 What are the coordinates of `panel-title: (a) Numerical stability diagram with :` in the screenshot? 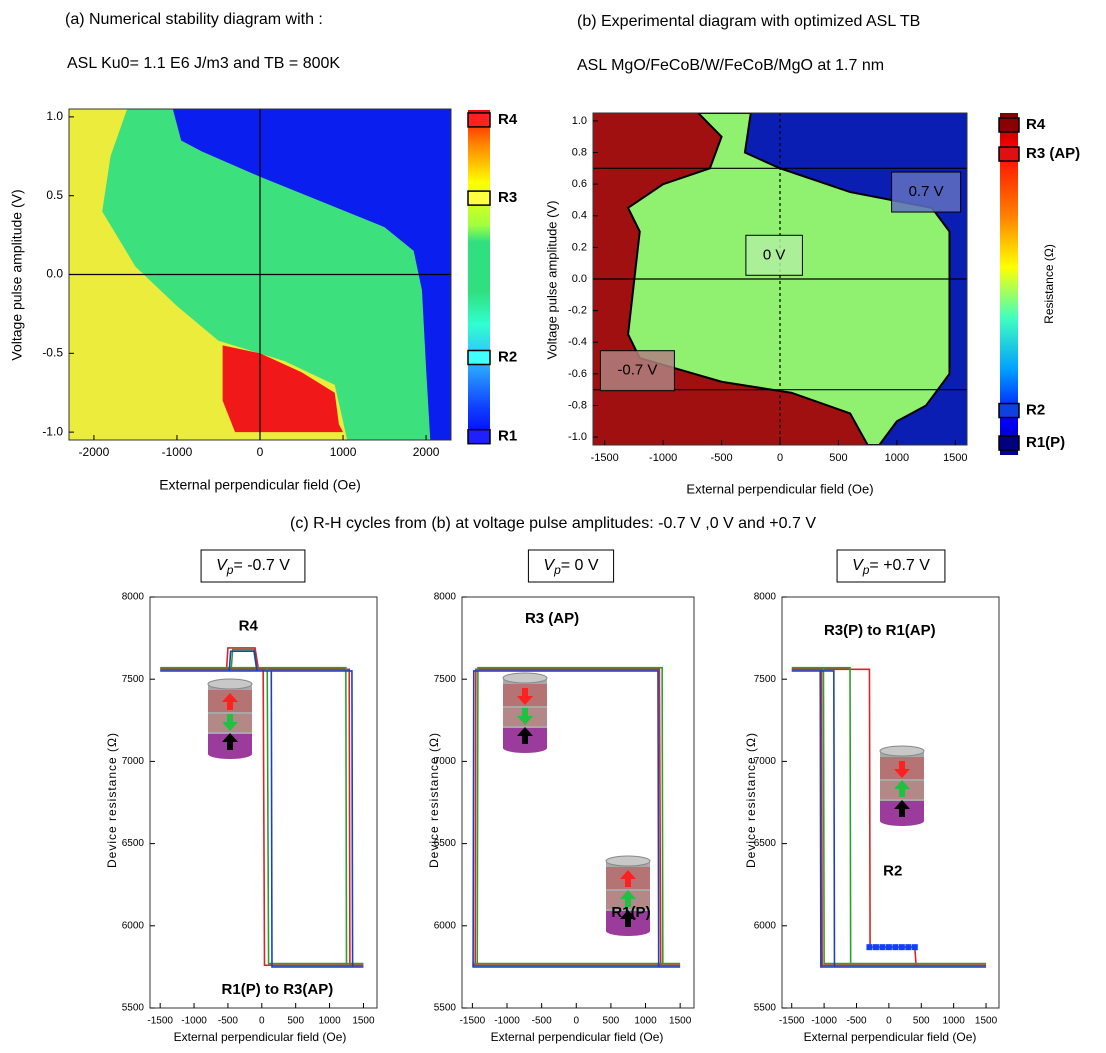 It's located at (194, 19).